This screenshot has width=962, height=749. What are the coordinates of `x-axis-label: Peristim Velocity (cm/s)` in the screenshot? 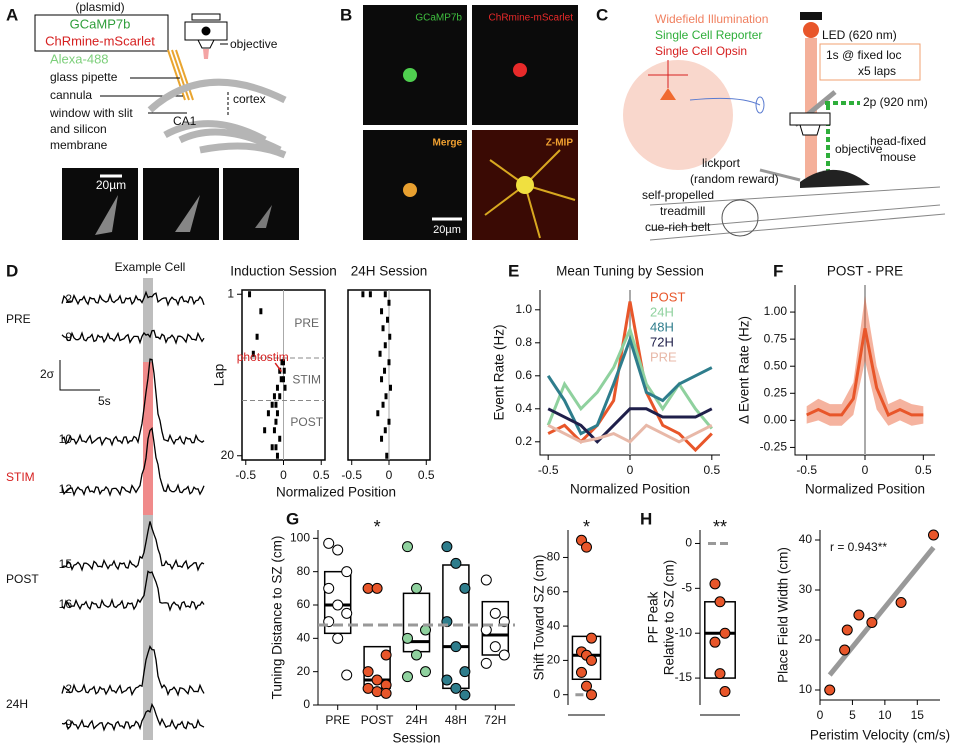 It's located at (880, 735).